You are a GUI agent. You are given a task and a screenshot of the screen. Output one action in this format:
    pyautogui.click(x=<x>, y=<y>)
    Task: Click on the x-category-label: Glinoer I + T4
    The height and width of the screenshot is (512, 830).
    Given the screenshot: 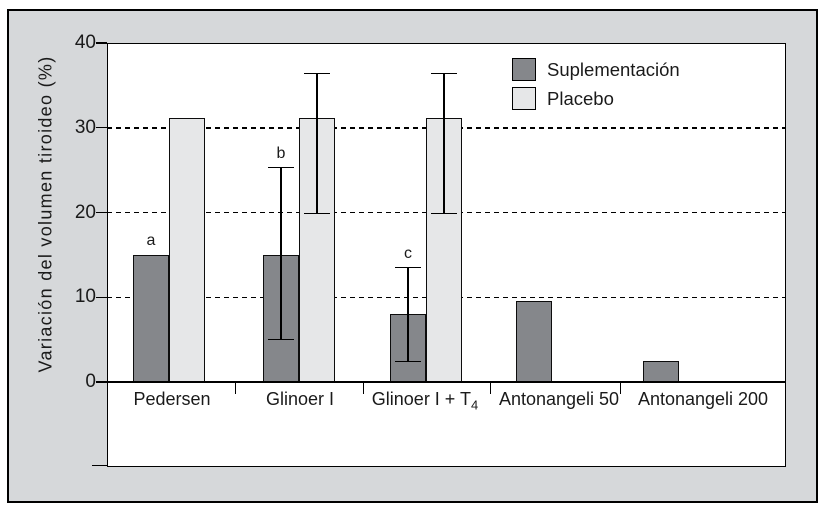 What is the action you would take?
    pyautogui.click(x=425, y=401)
    